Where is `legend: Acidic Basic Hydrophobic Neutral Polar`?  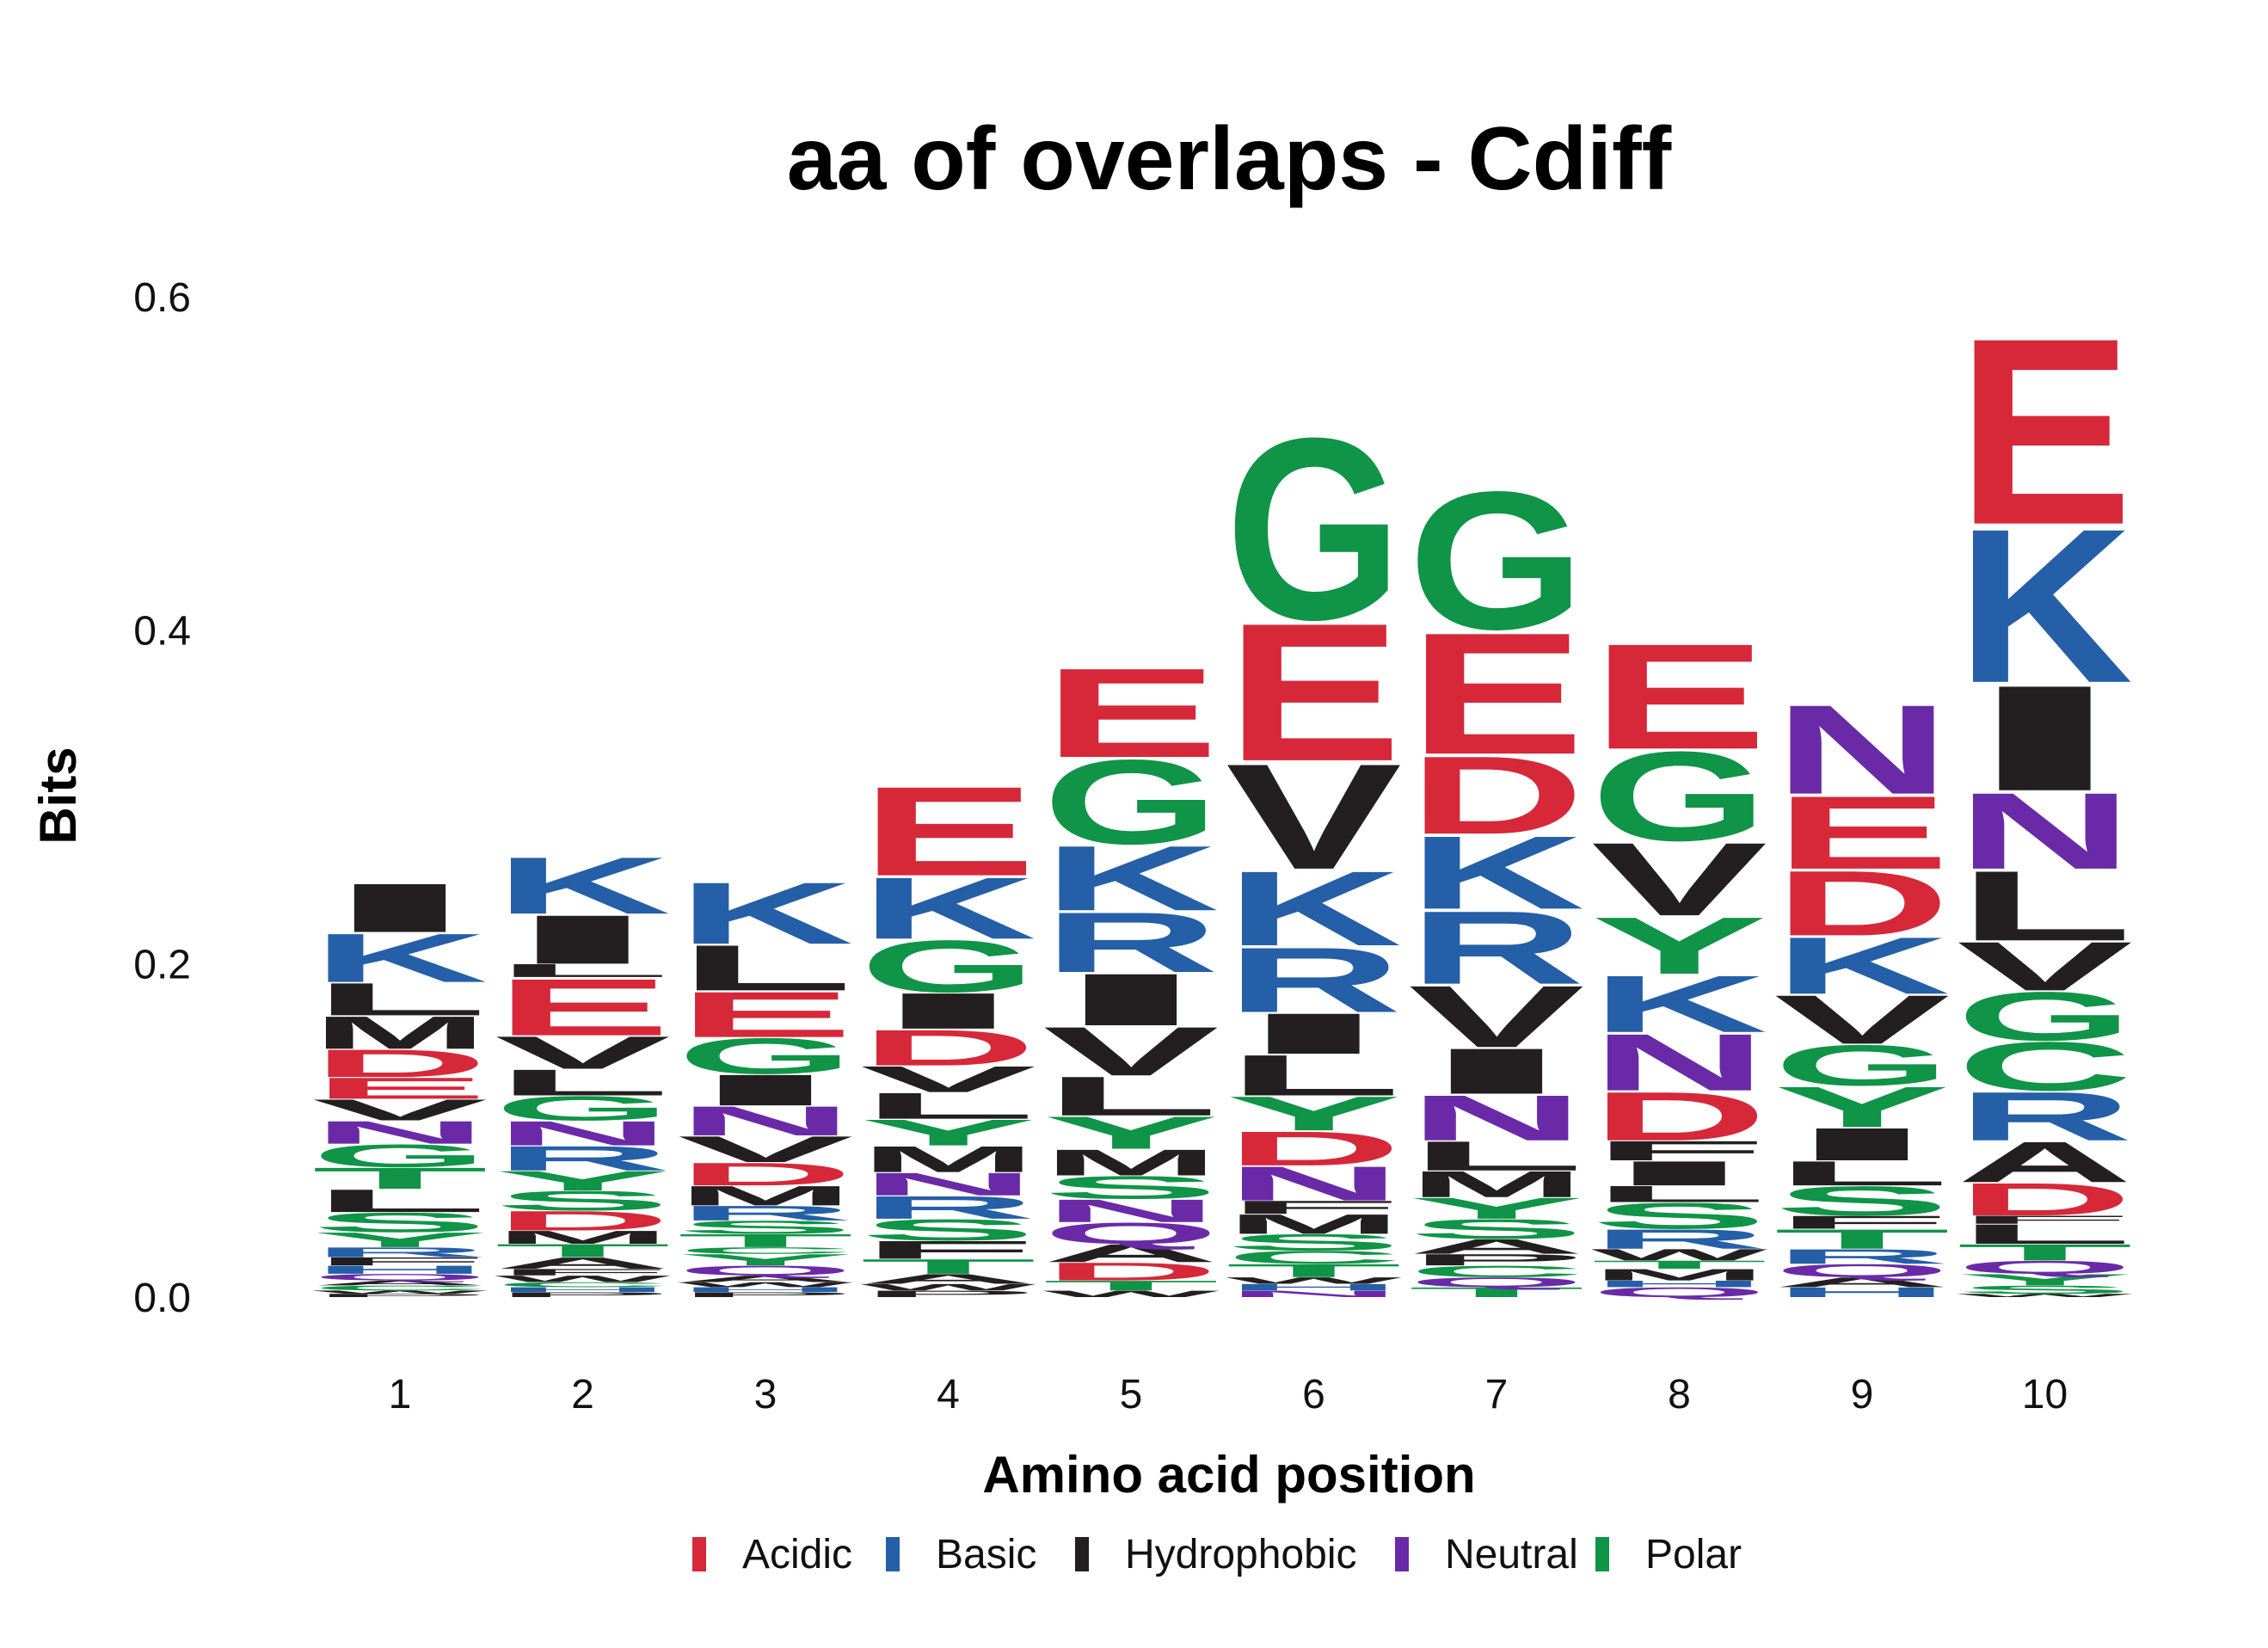
legend: Acidic Basic Hydrophobic Neutral Polar is located at coordinates (1217, 1554).